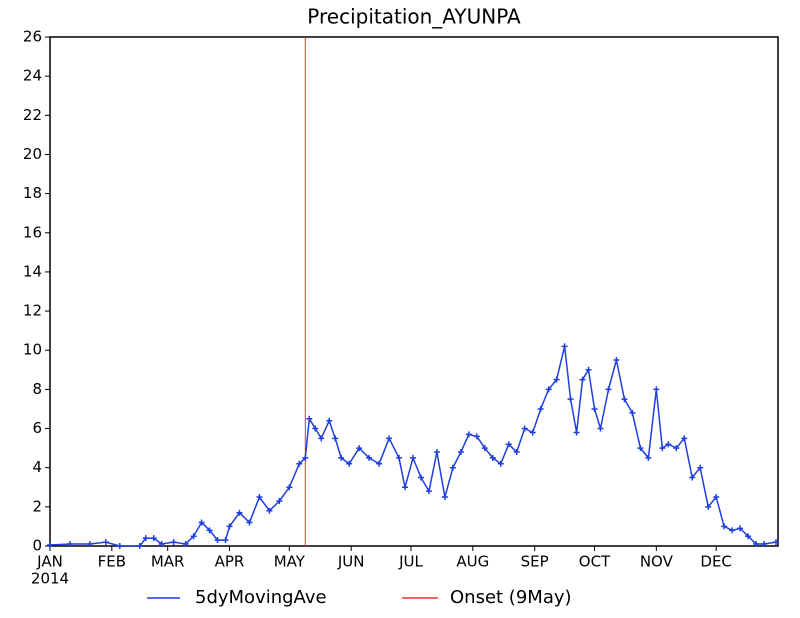 The image size is (800, 618). I want to click on y-tick-label: 22, so click(32, 115).